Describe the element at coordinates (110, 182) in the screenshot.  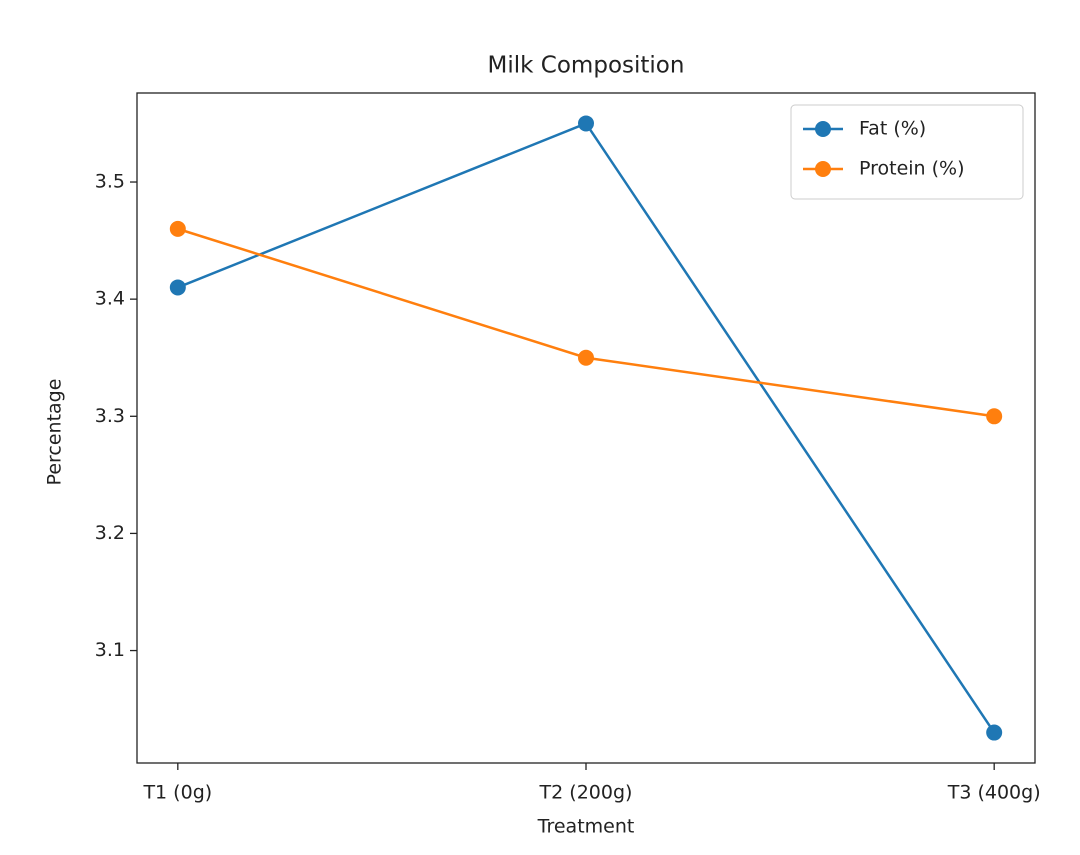
I see `y-tick-label: 3.5` at that location.